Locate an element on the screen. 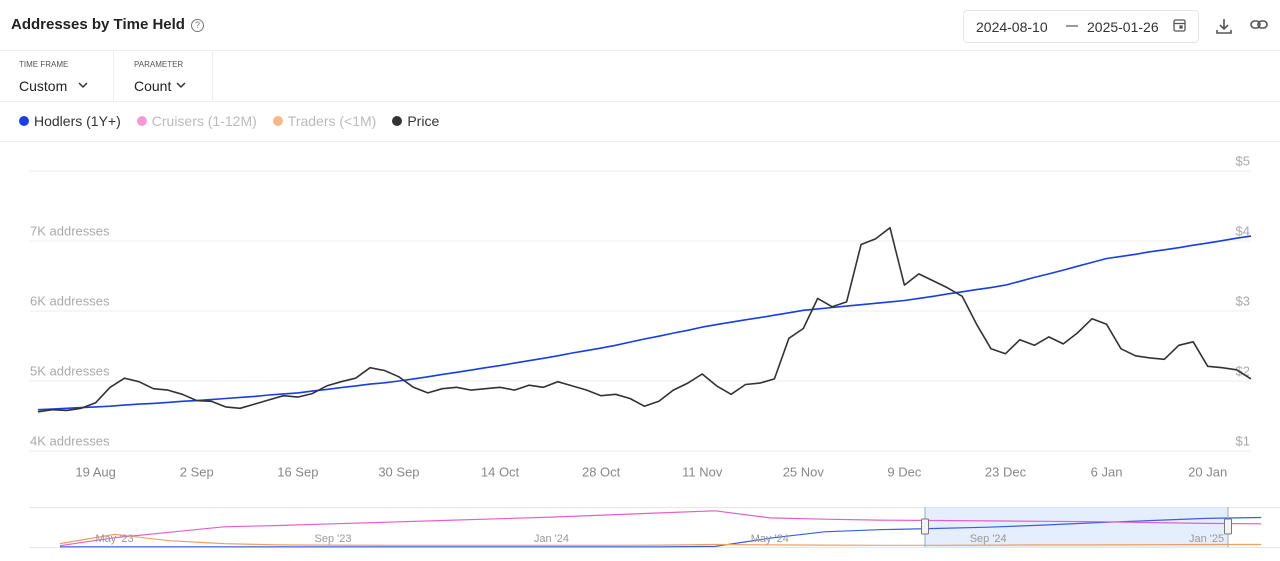 The height and width of the screenshot is (561, 1280). navigator-tick-label: Sep '23 is located at coordinates (333, 539).